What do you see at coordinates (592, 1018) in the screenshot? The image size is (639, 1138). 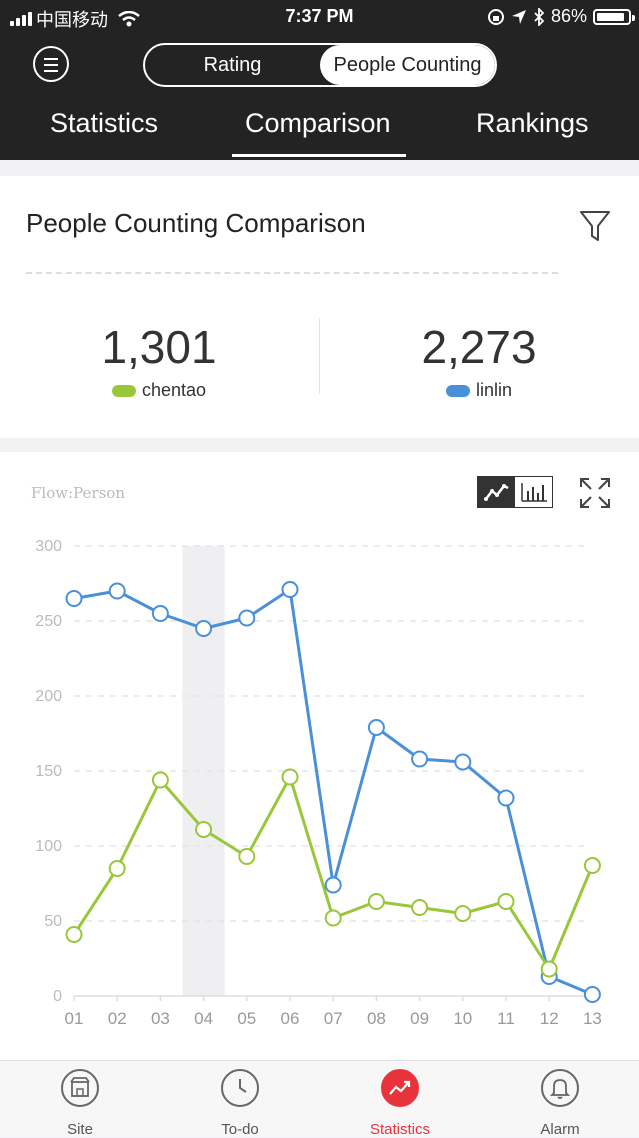 I see `x-tick-label: 13` at bounding box center [592, 1018].